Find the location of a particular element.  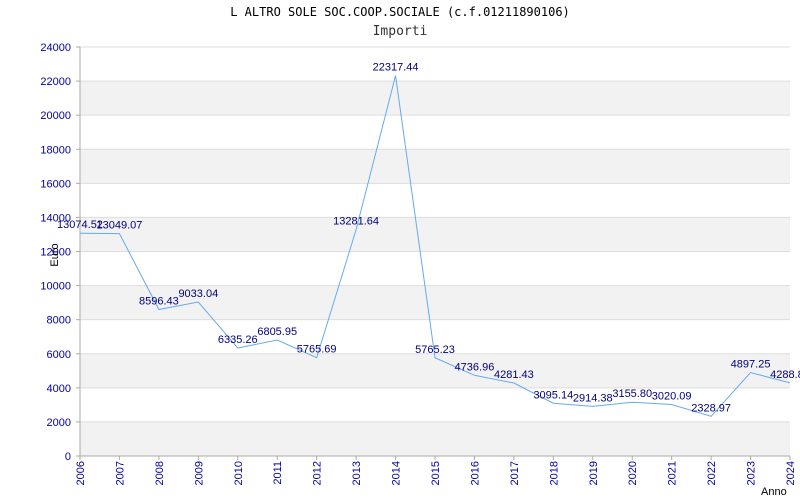

data-label: 3020.09 is located at coordinates (672, 397).